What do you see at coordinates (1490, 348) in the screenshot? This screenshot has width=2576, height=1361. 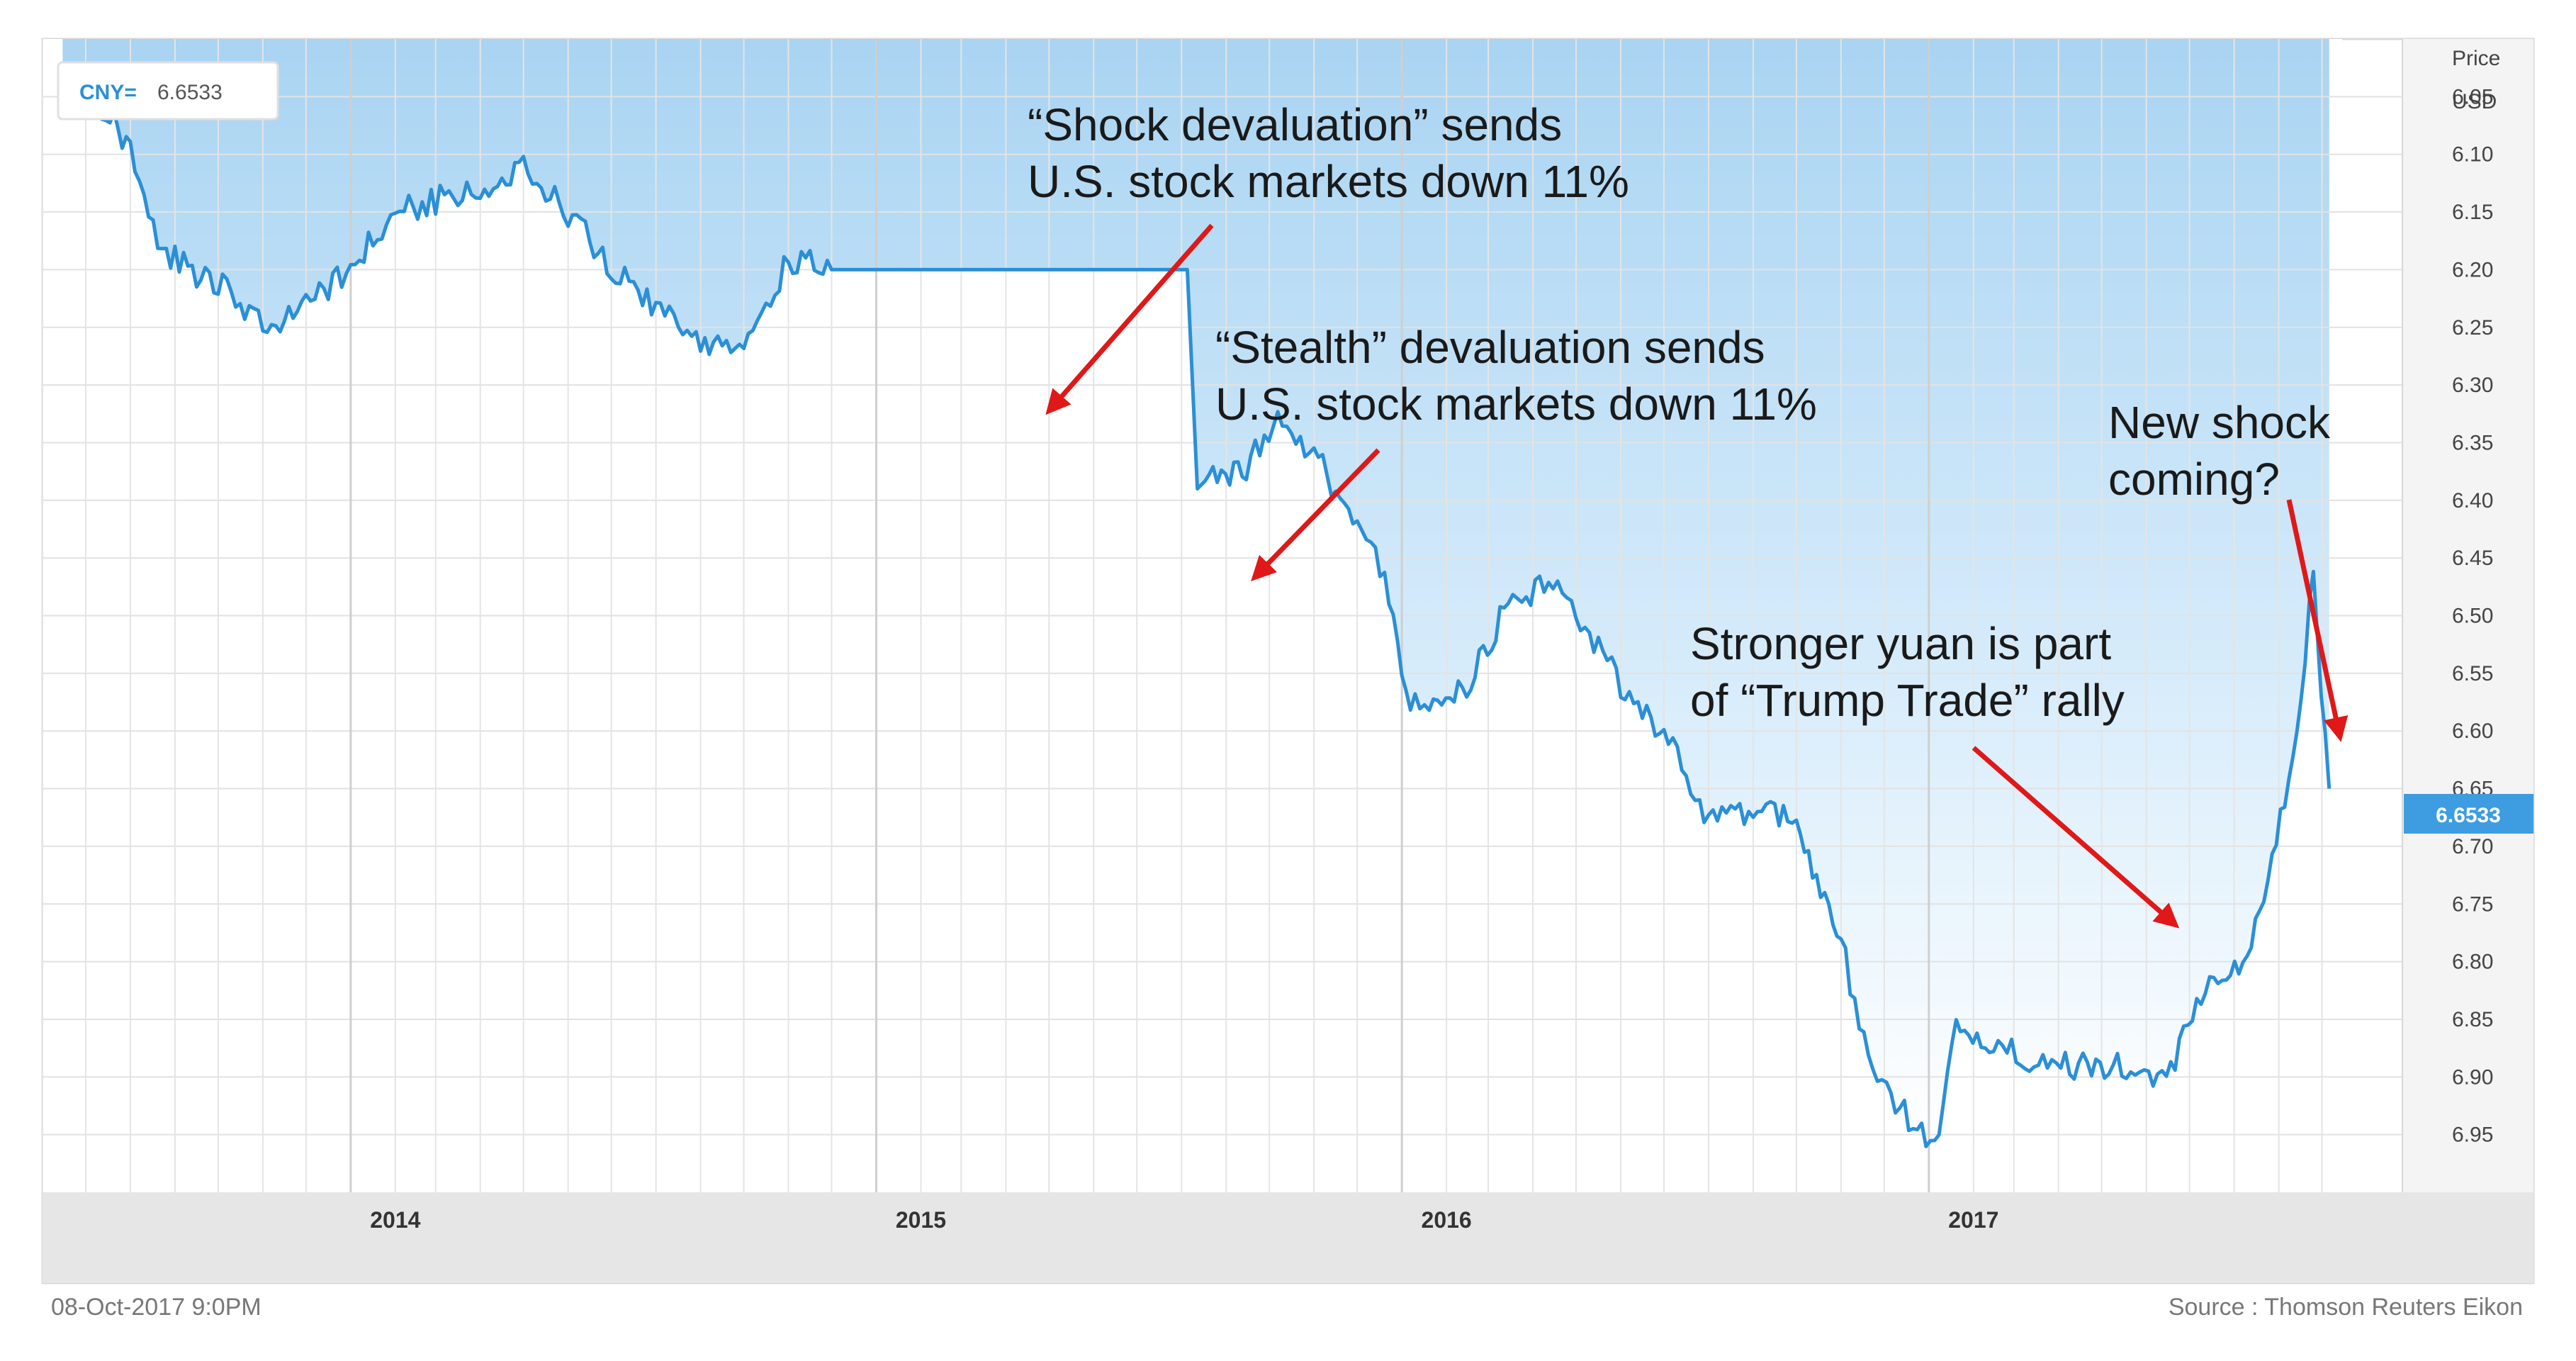 I see `annotation-stealth-line1: “Stealth” devaluation sends` at bounding box center [1490, 348].